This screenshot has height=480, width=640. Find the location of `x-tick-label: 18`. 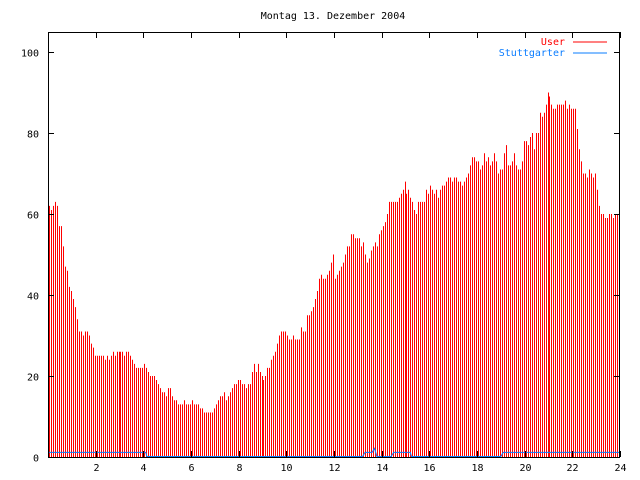

x-tick-label: 18 is located at coordinates (477, 468).